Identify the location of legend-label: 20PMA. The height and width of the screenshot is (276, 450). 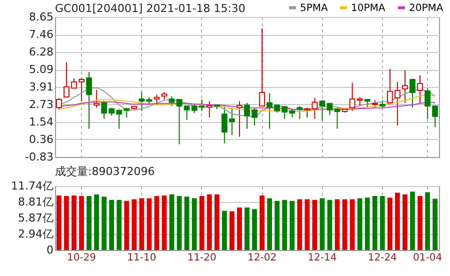
(426, 8).